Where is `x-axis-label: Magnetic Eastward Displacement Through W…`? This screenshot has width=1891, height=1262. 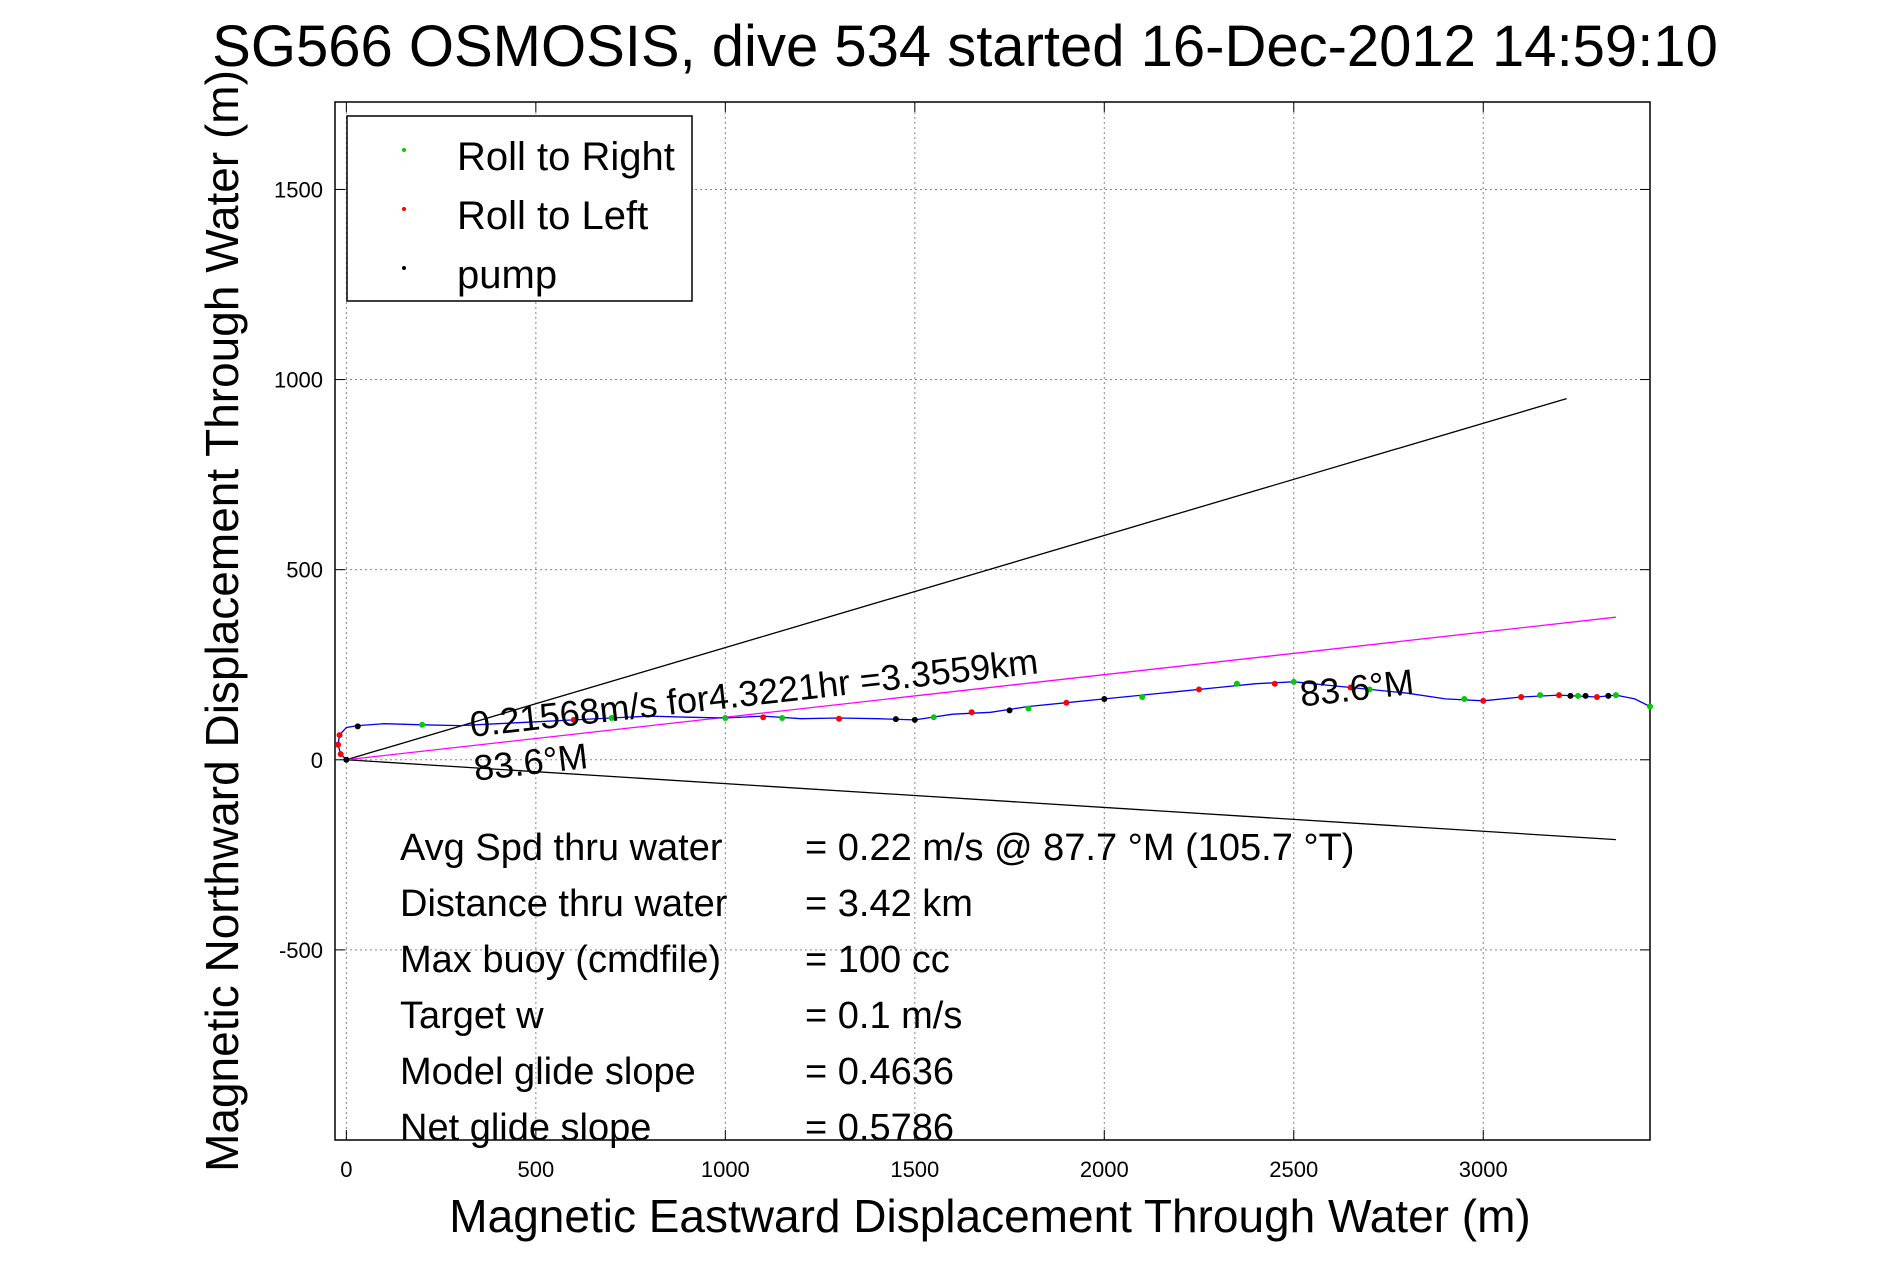 x-axis-label: Magnetic Eastward Displacement Through W… is located at coordinates (989, 1216).